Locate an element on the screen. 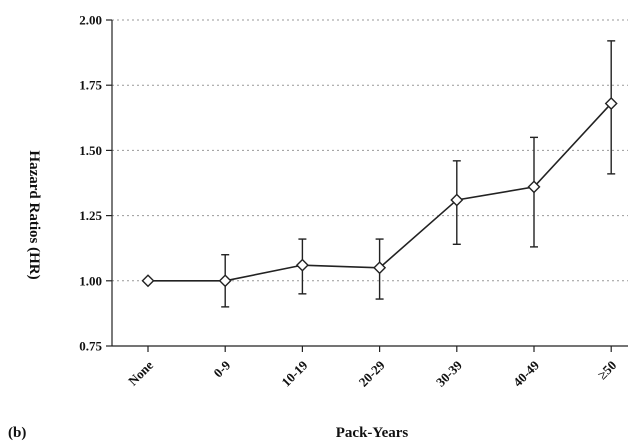  y-tick-label: 0.75 is located at coordinates (90, 346).